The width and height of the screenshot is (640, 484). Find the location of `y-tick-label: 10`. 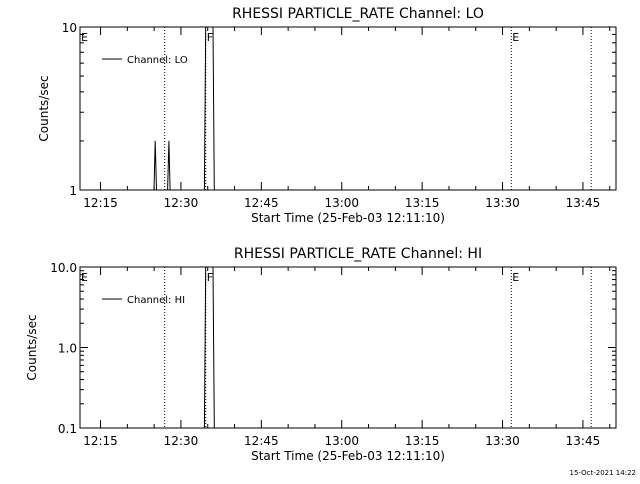

y-tick-label: 10 is located at coordinates (69, 28).